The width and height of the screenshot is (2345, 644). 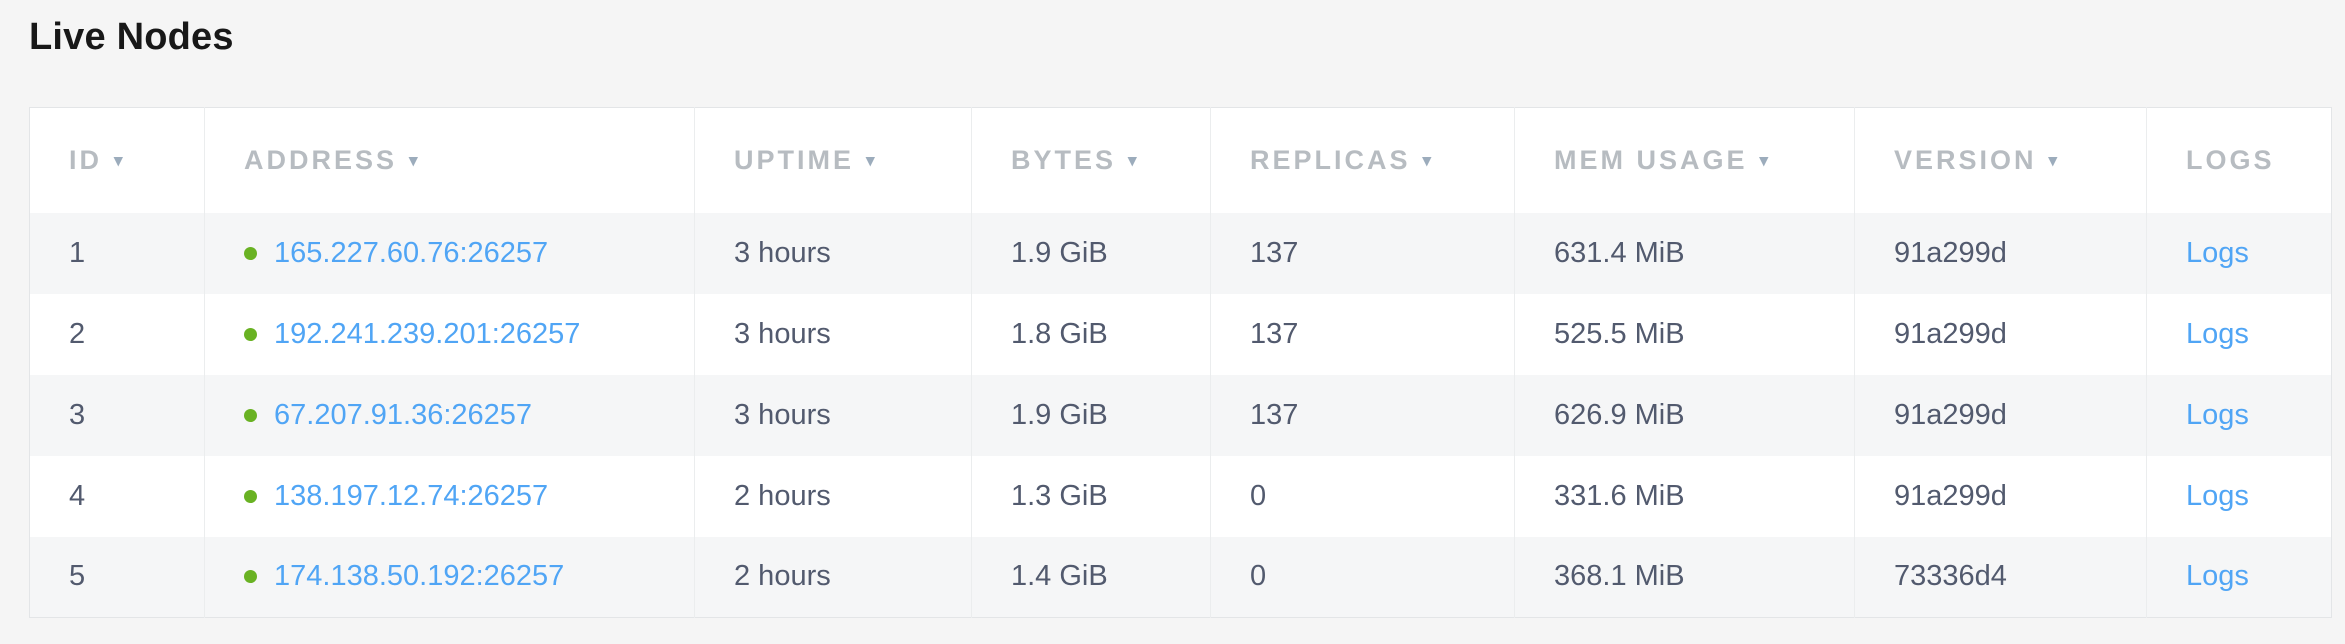 What do you see at coordinates (1064, 159) in the screenshot?
I see `column-header-bytes-label: BYTES` at bounding box center [1064, 159].